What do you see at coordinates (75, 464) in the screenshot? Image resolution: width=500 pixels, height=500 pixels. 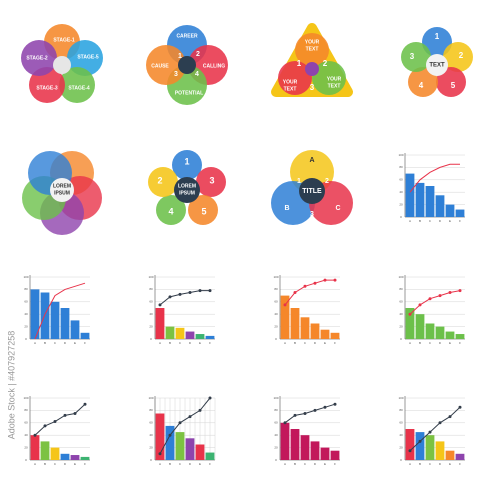 I see `x-tick-label: E` at bounding box center [75, 464].